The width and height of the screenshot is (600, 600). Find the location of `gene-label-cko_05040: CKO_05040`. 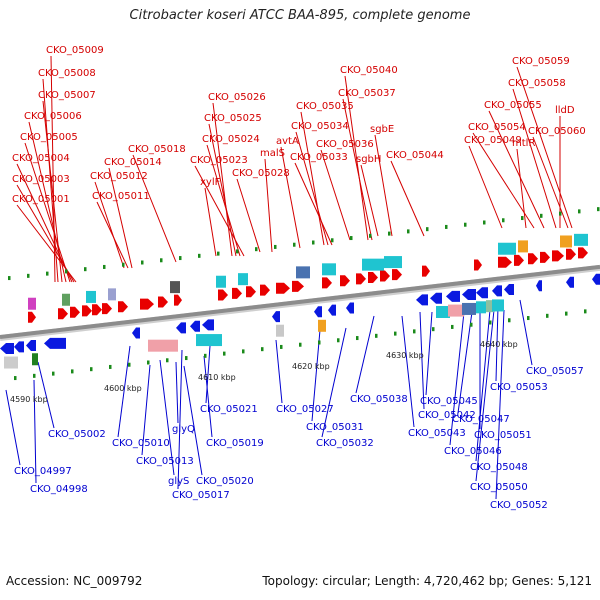

gene-label-cko_05040: CKO_05040 is located at coordinates (369, 70).